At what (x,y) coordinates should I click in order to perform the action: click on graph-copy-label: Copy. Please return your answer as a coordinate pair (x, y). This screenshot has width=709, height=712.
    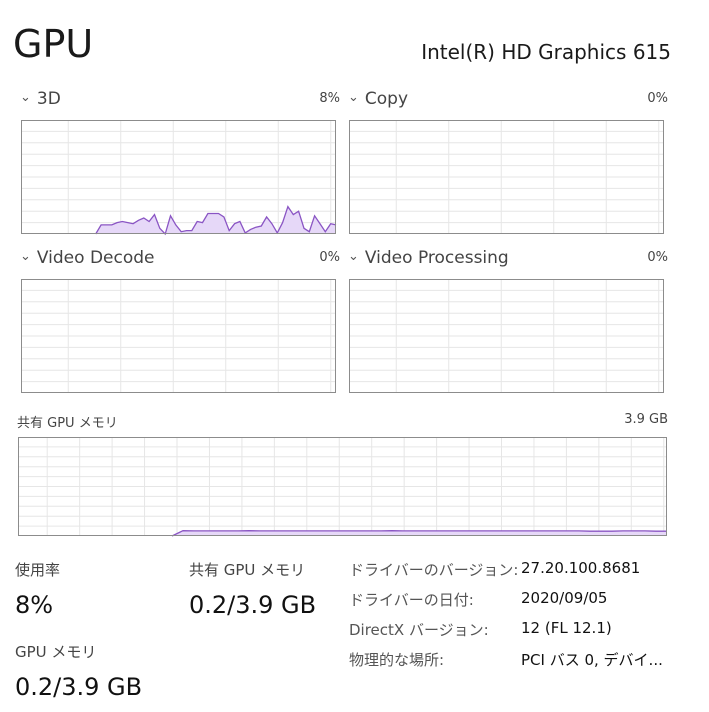
    Looking at the image, I should click on (386, 99).